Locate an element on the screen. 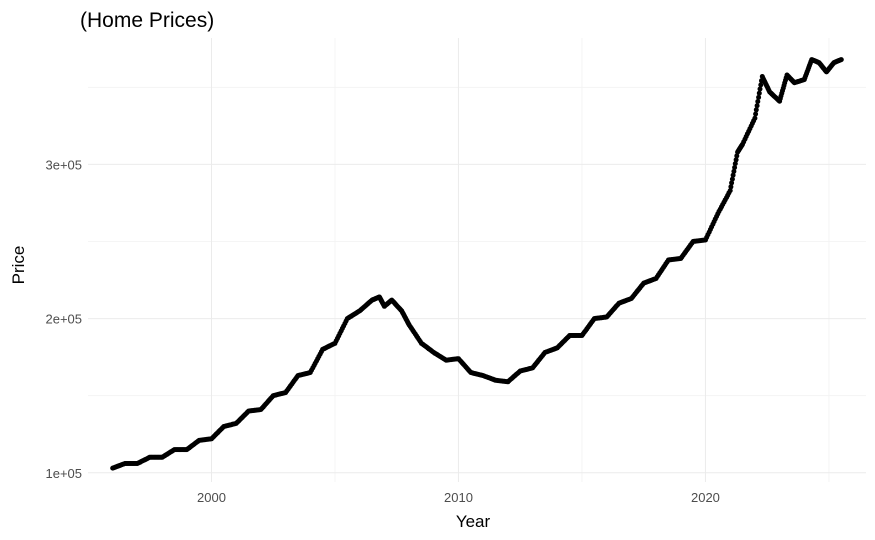  y-tick-label: 3e+05 is located at coordinates (63, 164).